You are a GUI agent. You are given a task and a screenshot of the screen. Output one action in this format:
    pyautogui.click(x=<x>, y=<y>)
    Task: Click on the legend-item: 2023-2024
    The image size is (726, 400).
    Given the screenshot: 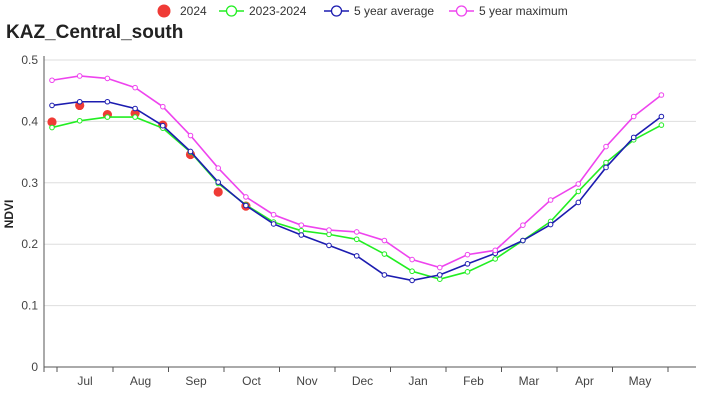 What is the action you would take?
    pyautogui.click(x=263, y=11)
    